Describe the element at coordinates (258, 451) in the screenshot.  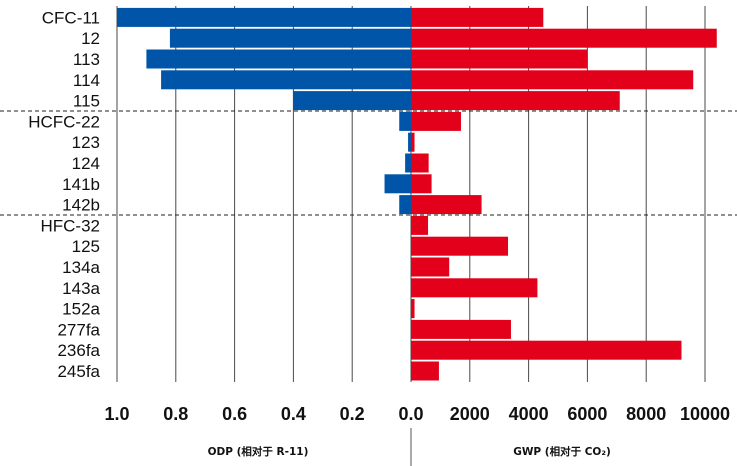
I see `left-axis-title: ODP (相对于 R-11)` at that location.